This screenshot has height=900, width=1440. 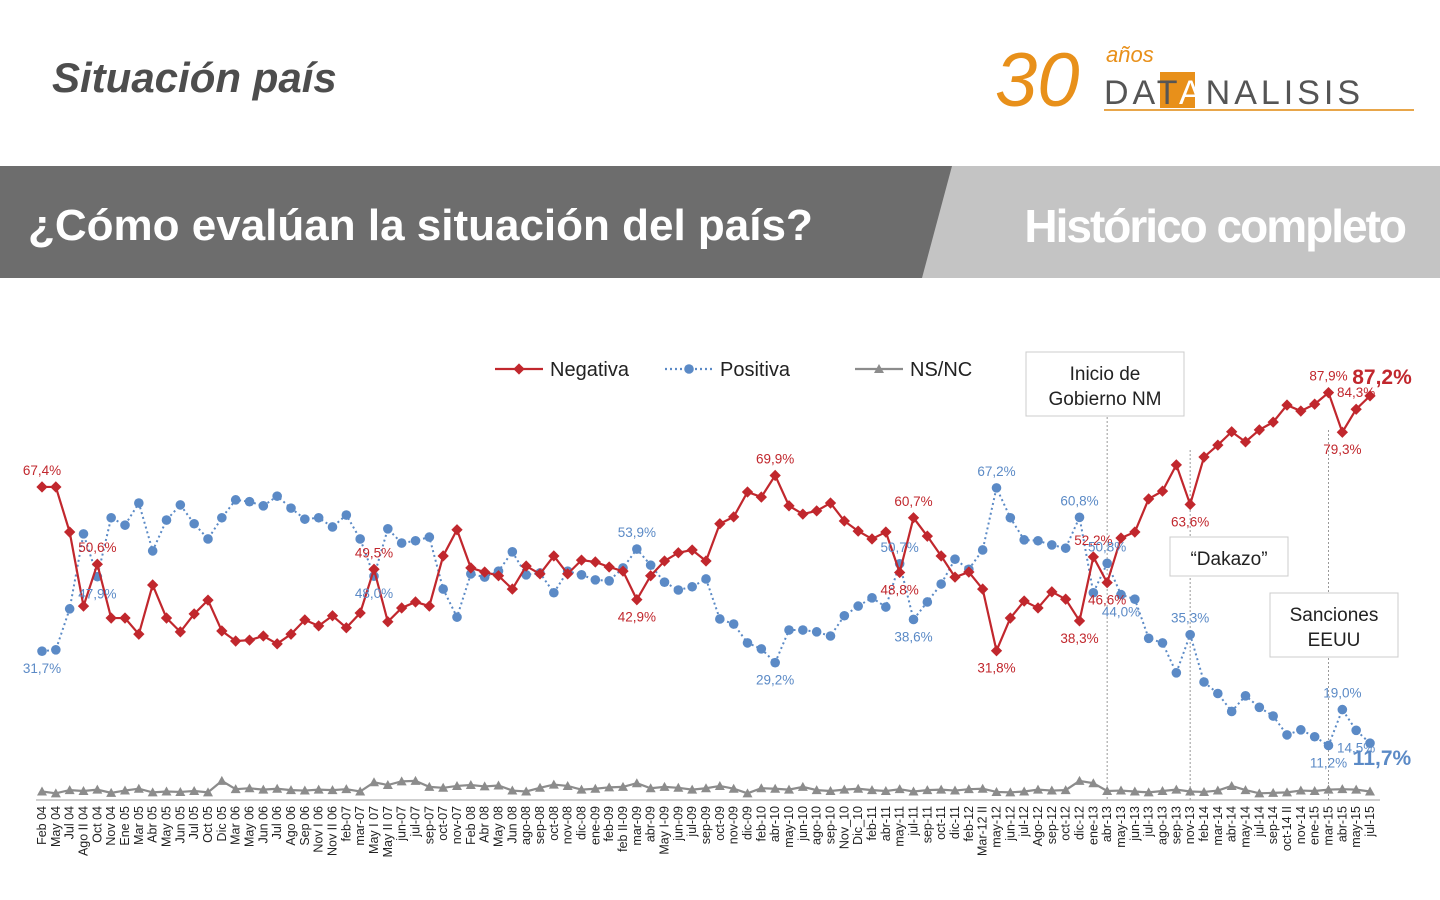 What do you see at coordinates (775, 680) in the screenshot?
I see `data-label: 29,2%` at bounding box center [775, 680].